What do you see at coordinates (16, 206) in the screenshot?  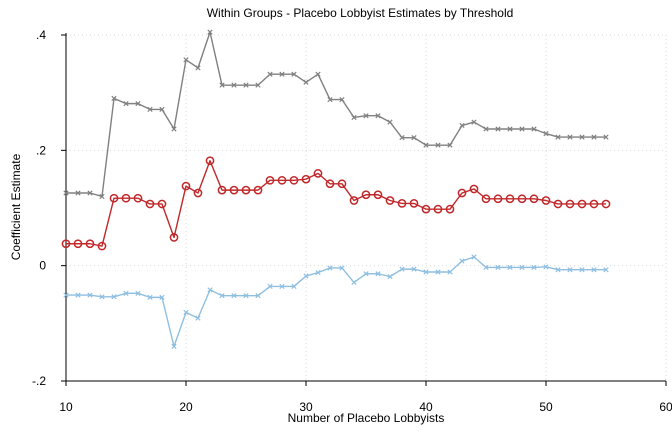 I see `y-axis-title: Coefficient Estimate` at bounding box center [16, 206].